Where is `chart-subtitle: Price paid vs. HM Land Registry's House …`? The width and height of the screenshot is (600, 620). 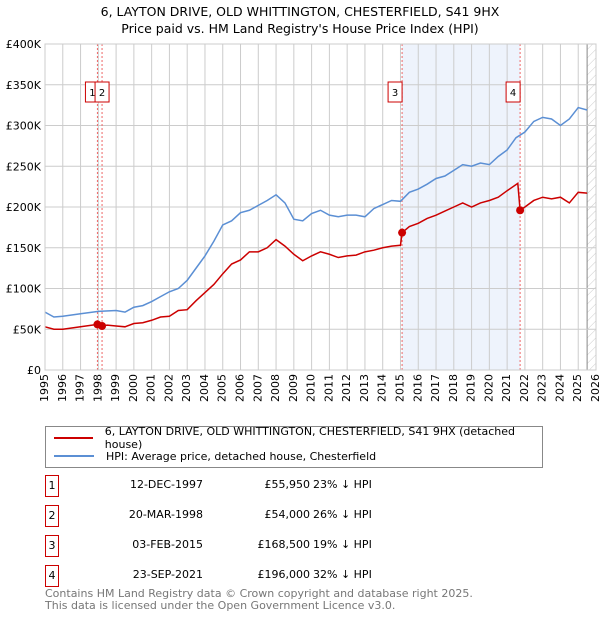
chart-subtitle: Price paid vs. HM Land Registry's House … is located at coordinates (300, 28).